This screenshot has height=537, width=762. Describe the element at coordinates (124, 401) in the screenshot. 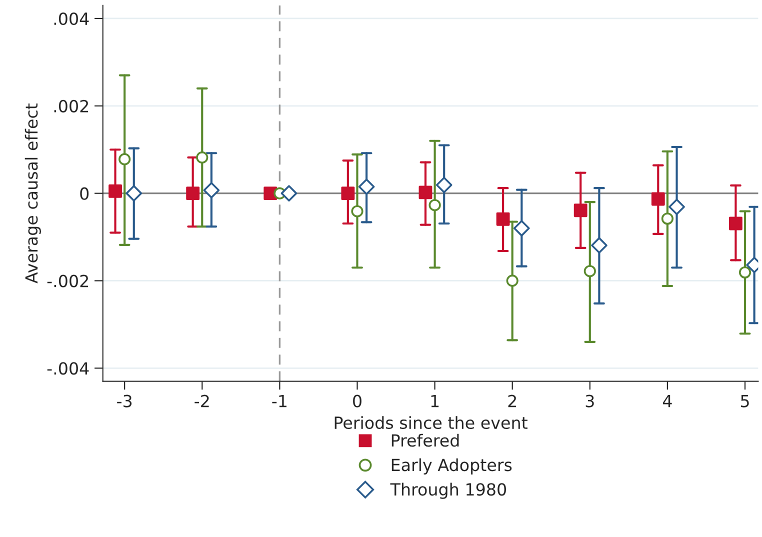

I see `x-tick-label: -3` at that location.